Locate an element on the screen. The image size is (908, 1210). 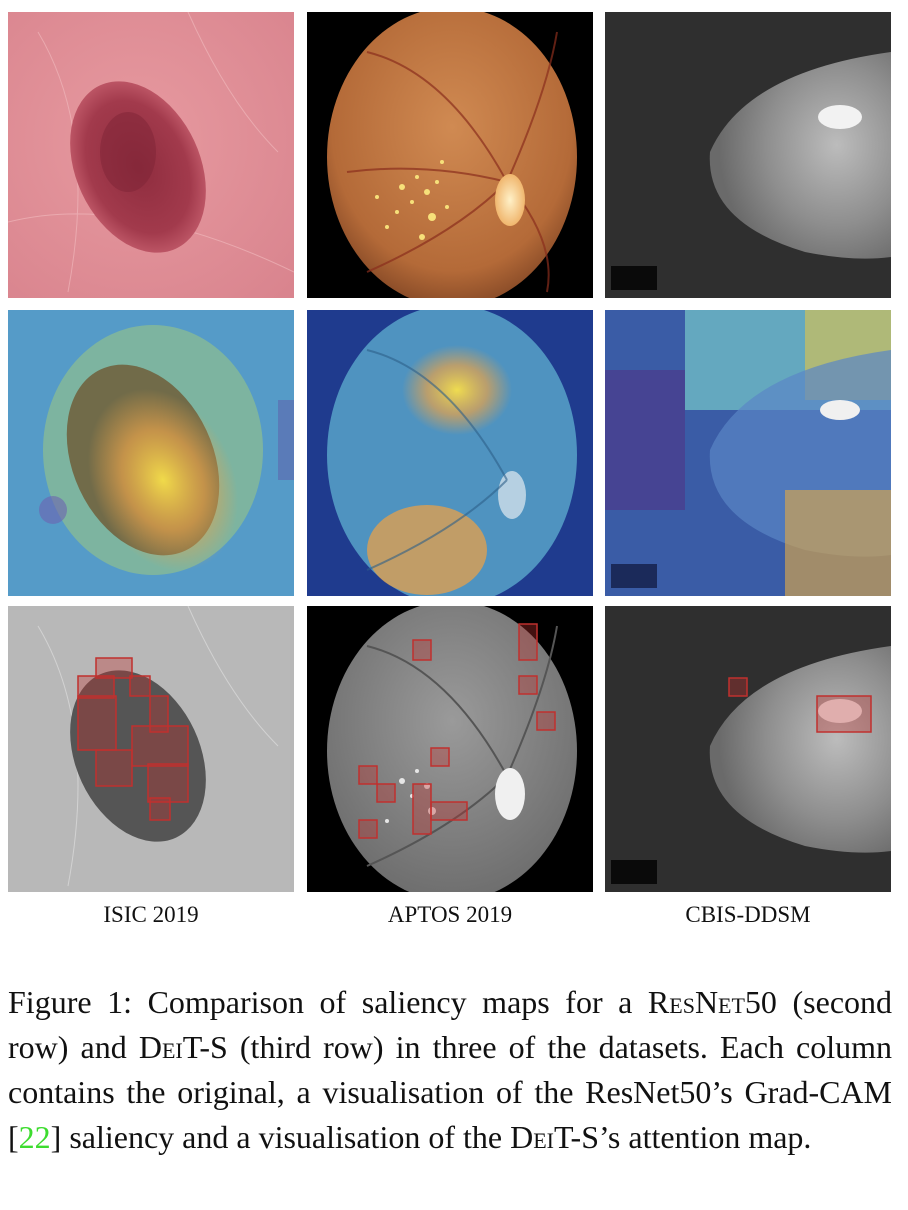
aptos-original-image is located at coordinates (450, 155).